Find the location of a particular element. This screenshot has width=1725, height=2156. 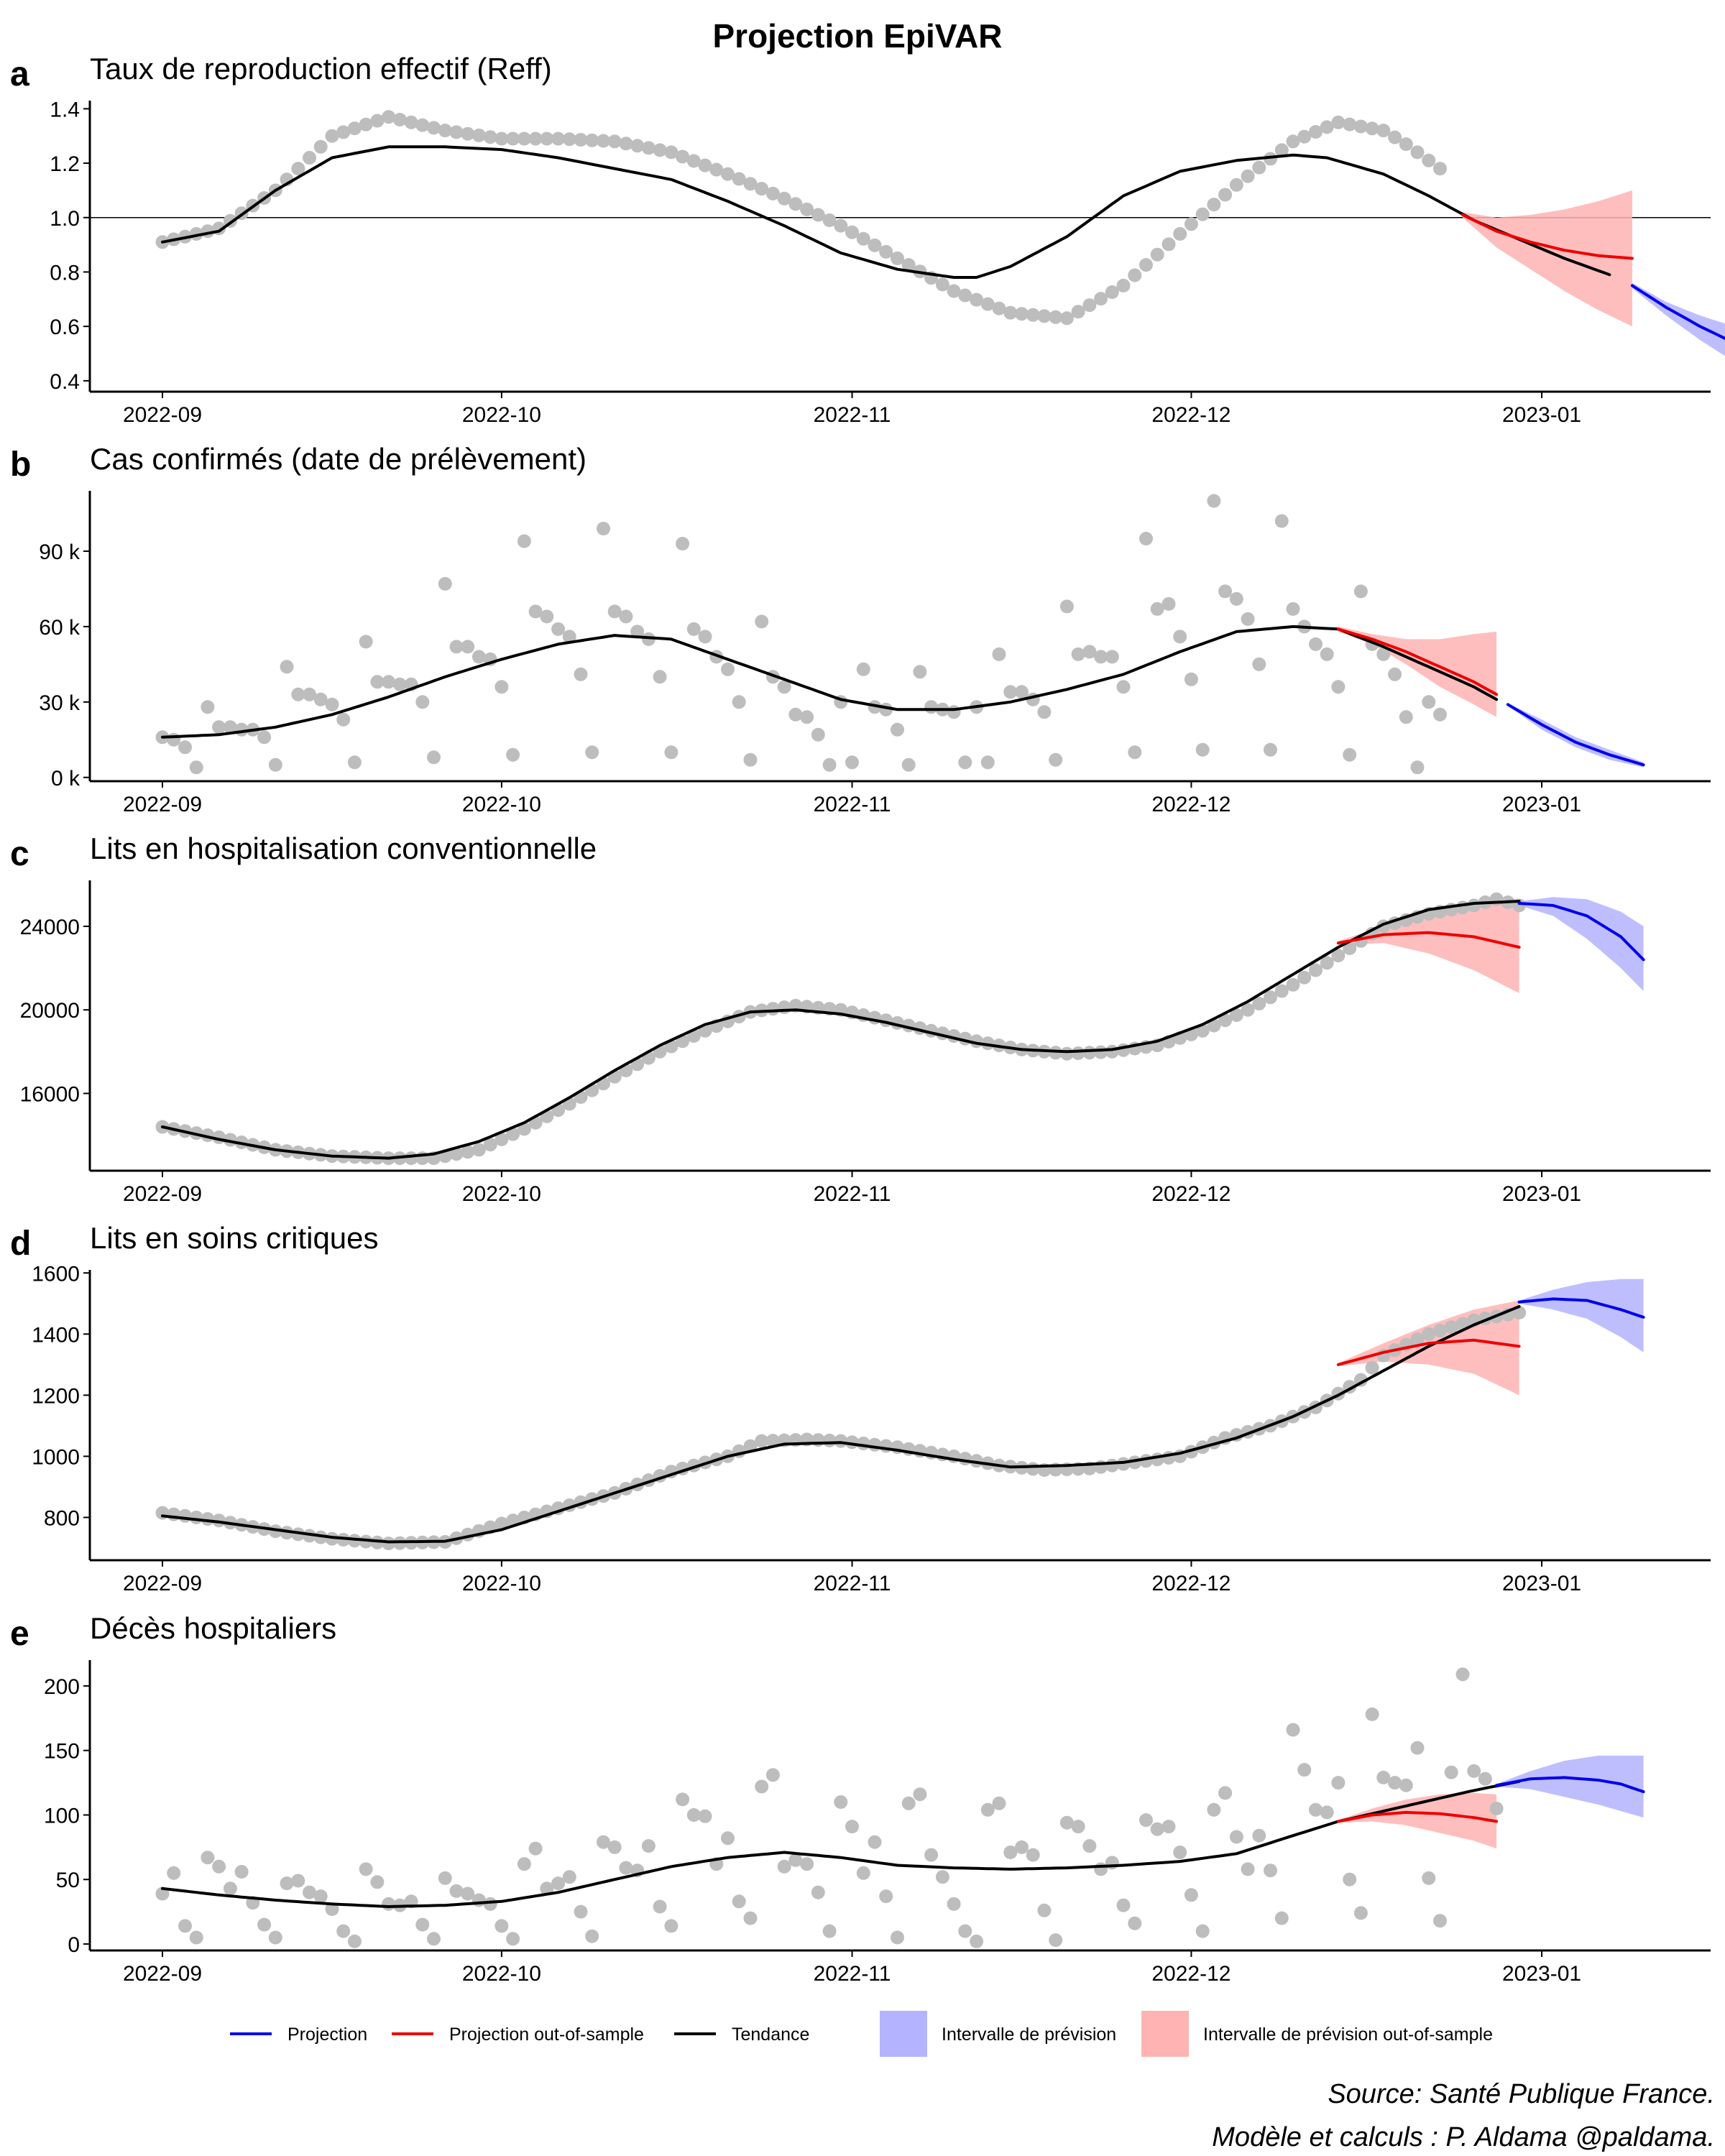

y-tick-label: 1.2 is located at coordinates (65, 164).